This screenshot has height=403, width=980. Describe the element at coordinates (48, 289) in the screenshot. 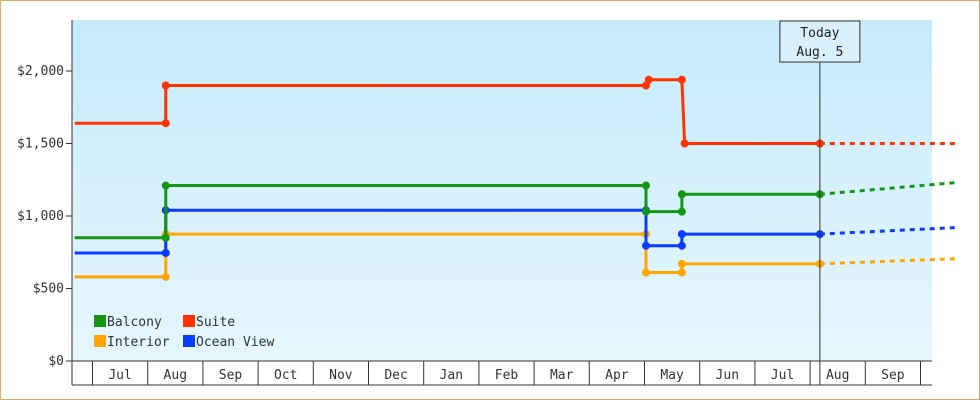

I see `y-tick-label: $500` at that location.